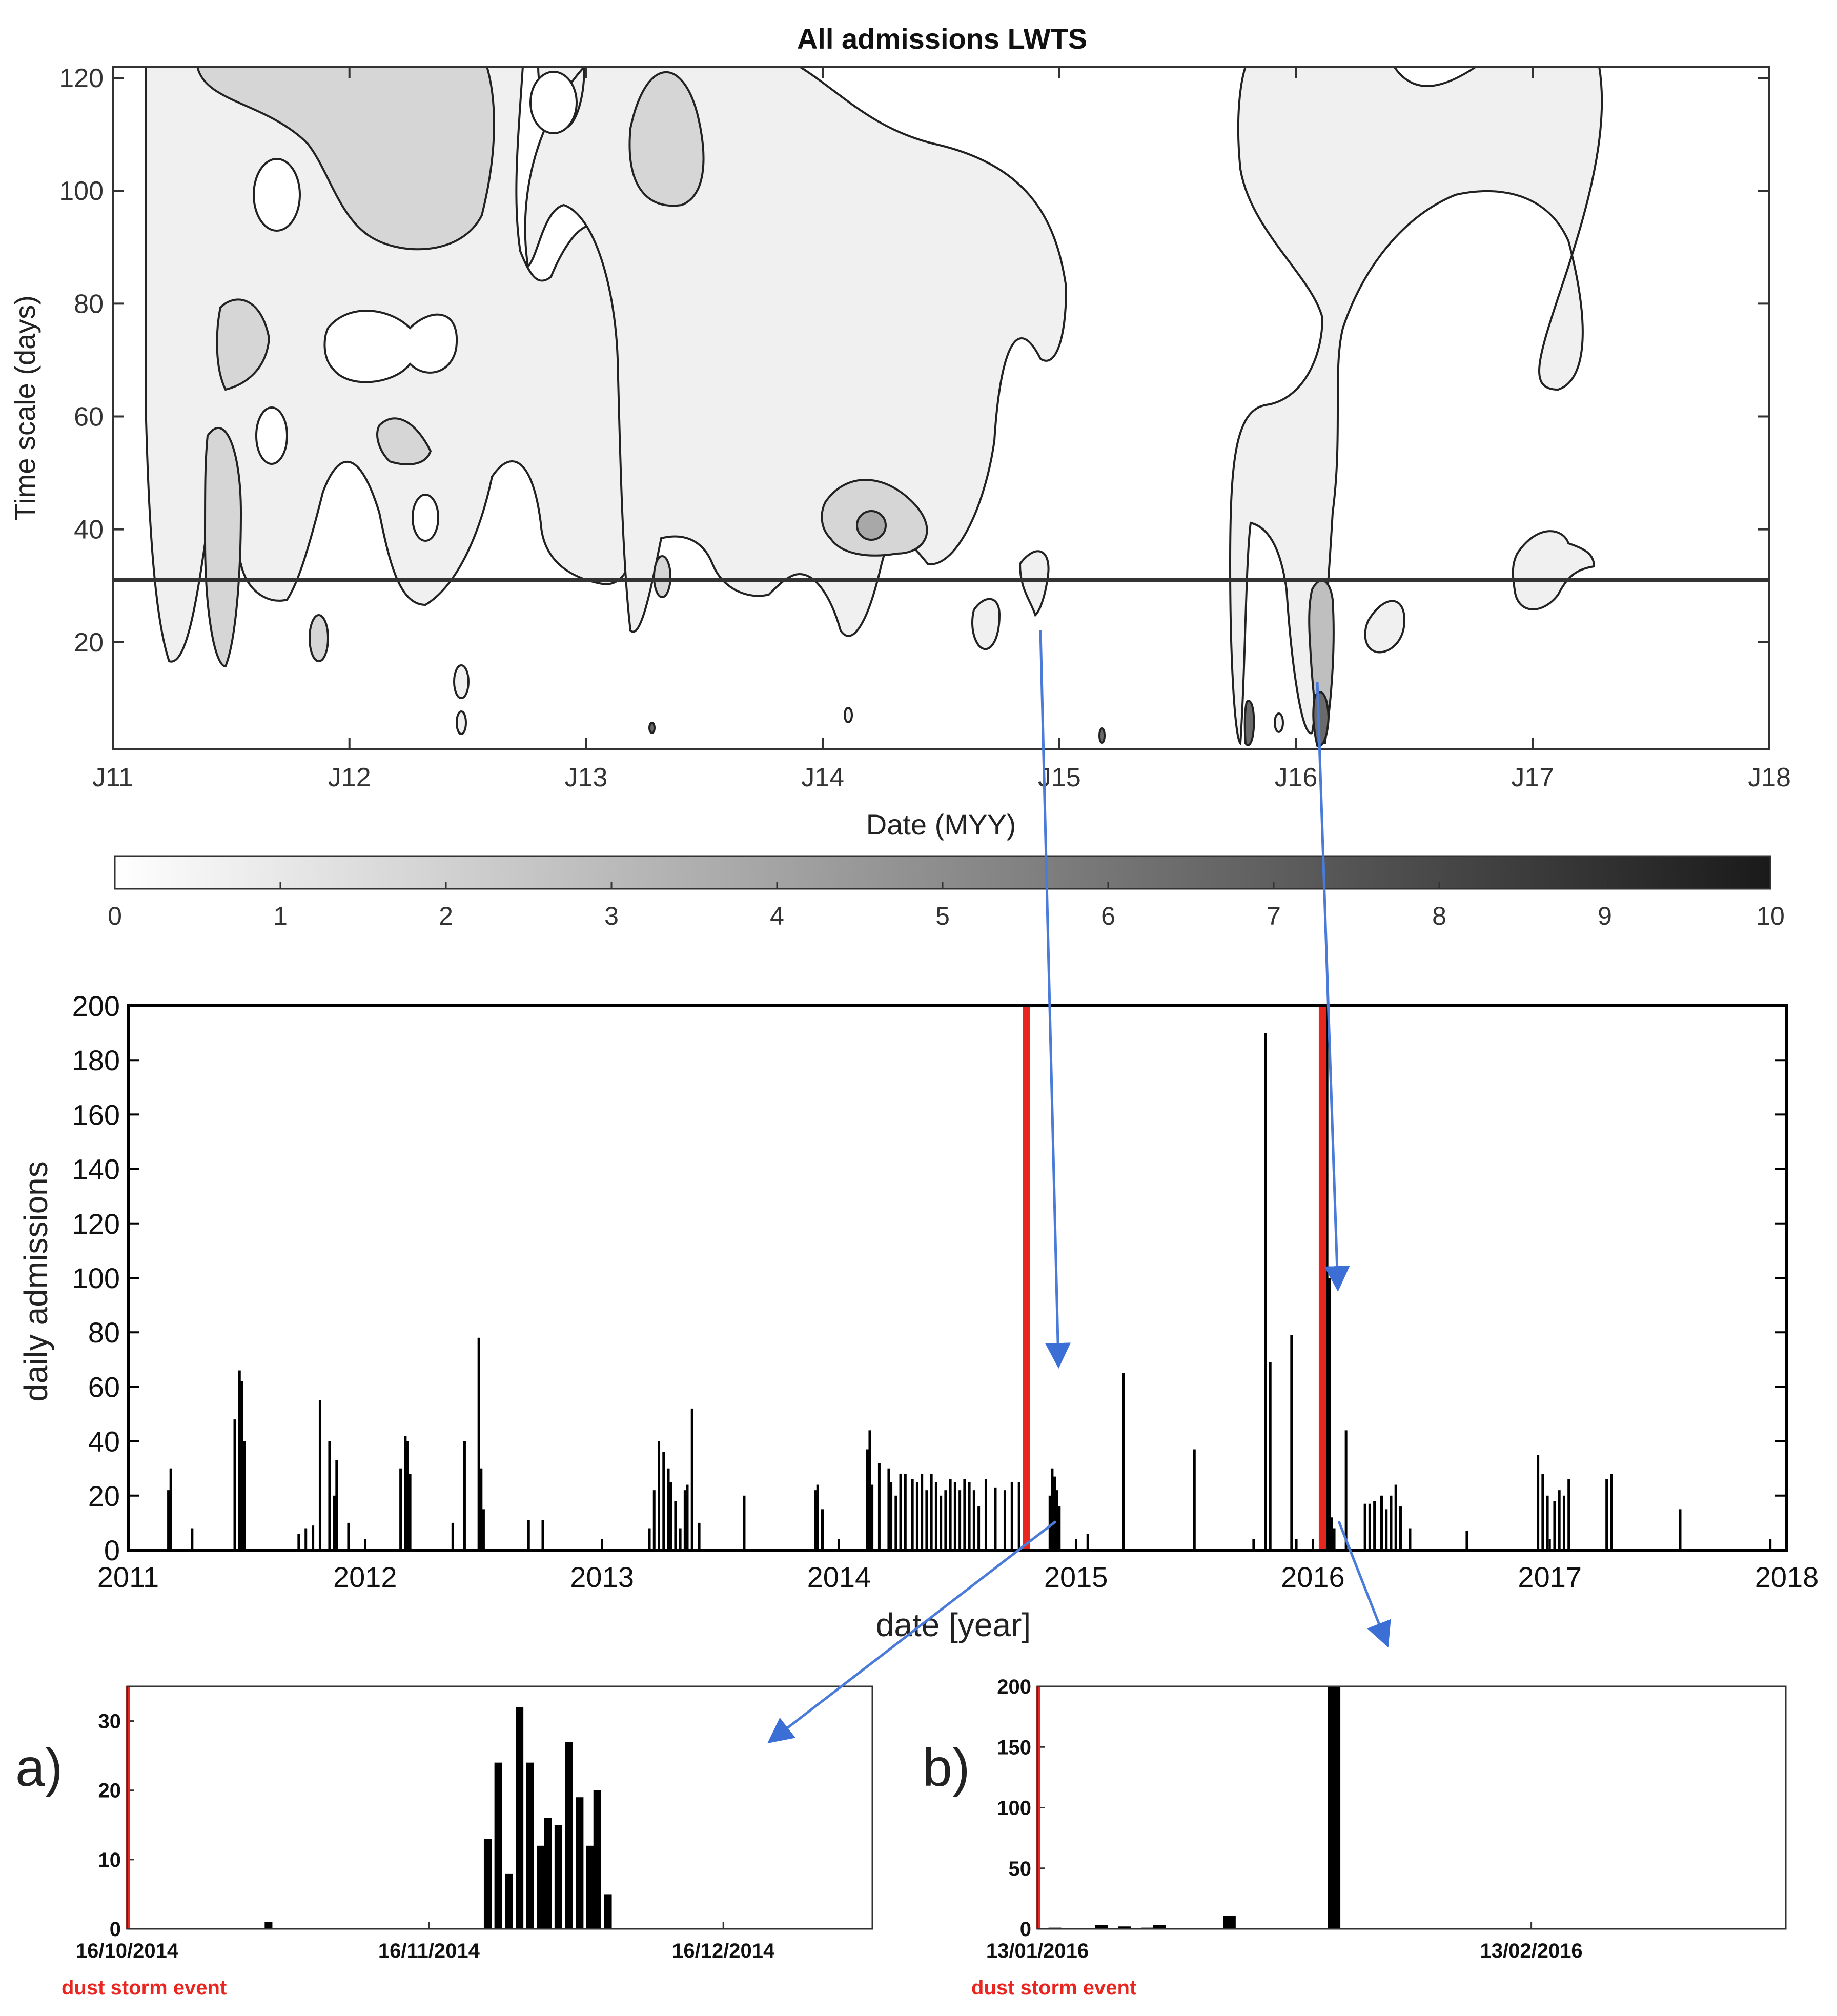 This screenshot has height=2016, width=1837. I want to click on inset-a-x-tick-label: 16/10/2014, so click(128, 1951).